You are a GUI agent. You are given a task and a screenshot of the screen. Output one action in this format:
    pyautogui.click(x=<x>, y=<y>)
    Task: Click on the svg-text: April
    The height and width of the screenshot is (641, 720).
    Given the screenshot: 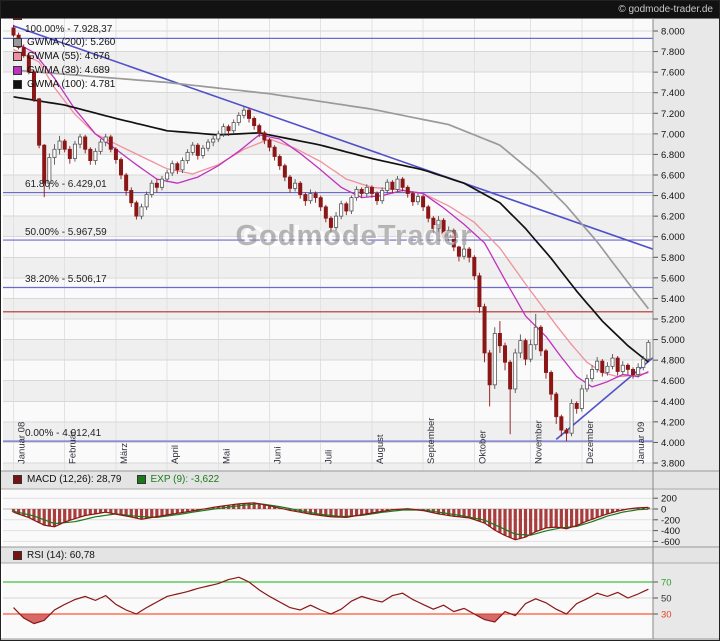 What is the action you would take?
    pyautogui.click(x=175, y=454)
    